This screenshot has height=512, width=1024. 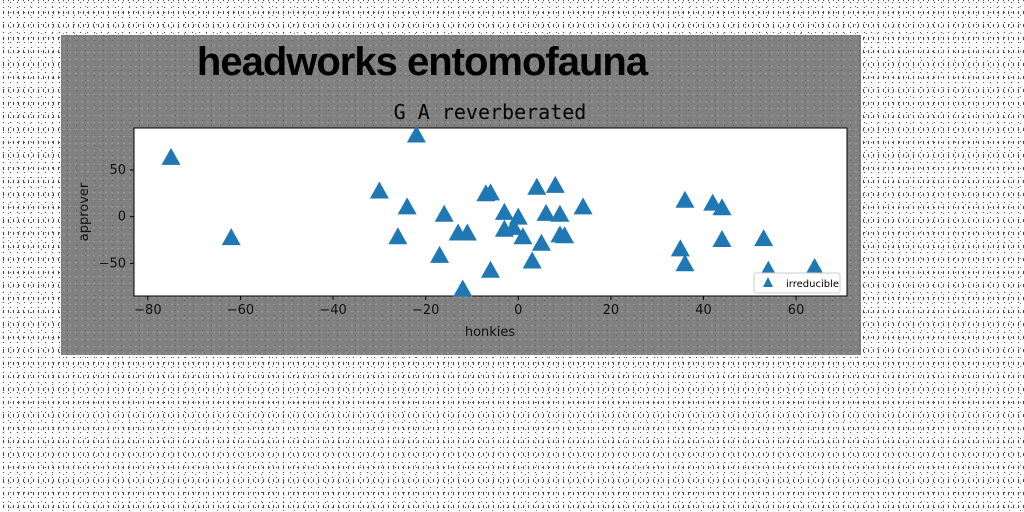 I want to click on y-axis: −50 0 50, so click(x=116, y=217).